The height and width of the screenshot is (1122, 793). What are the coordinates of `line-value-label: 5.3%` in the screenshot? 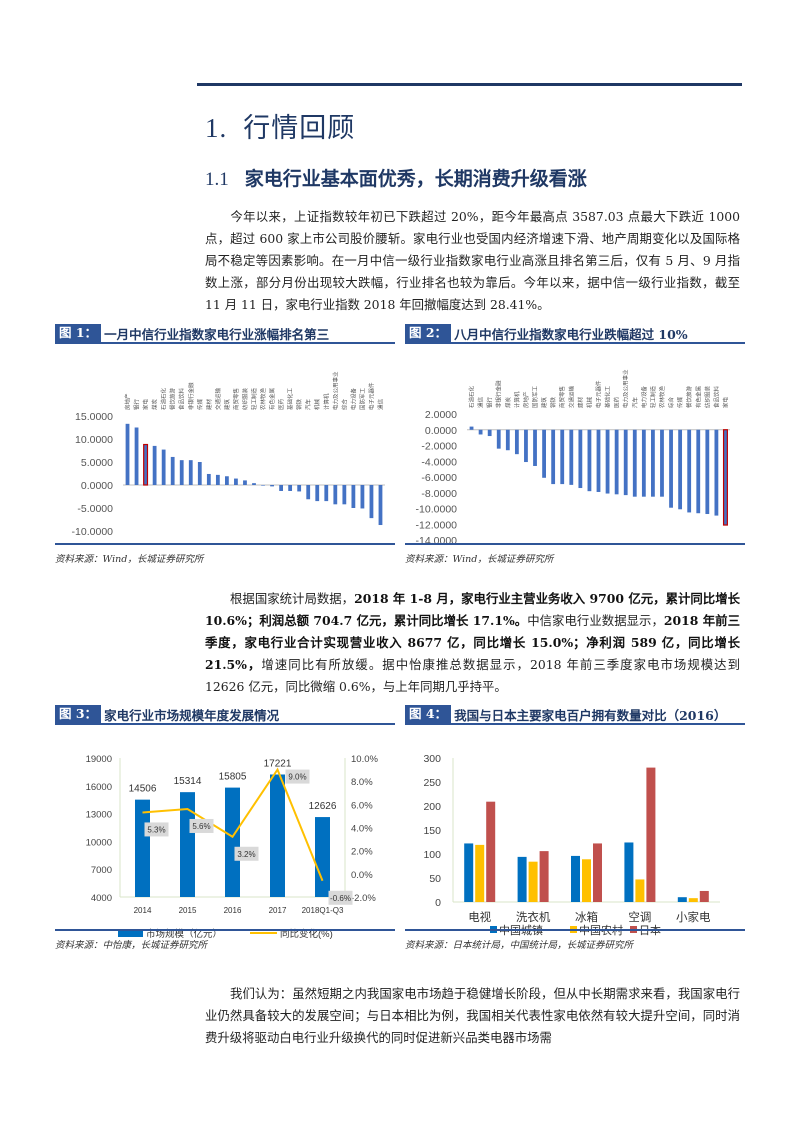 It's located at (156, 829).